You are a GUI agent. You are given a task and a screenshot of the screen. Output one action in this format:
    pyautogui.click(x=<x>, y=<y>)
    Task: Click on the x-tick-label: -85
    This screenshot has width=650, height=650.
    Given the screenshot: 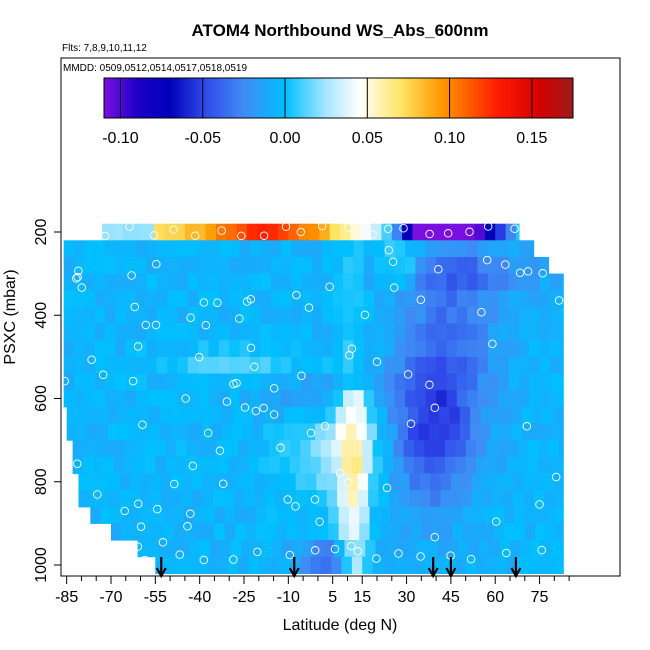 What is the action you would take?
    pyautogui.click(x=66, y=597)
    